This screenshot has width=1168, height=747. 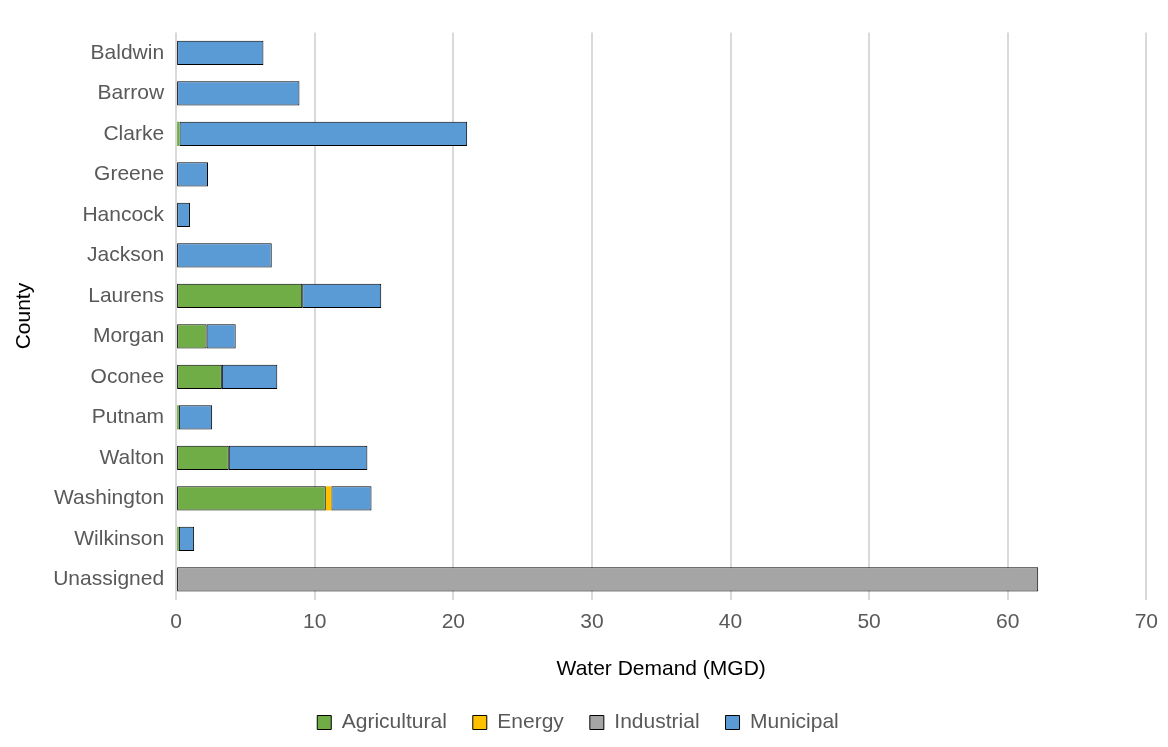 What do you see at coordinates (453, 620) in the screenshot?
I see `x-tick-label: 20` at bounding box center [453, 620].